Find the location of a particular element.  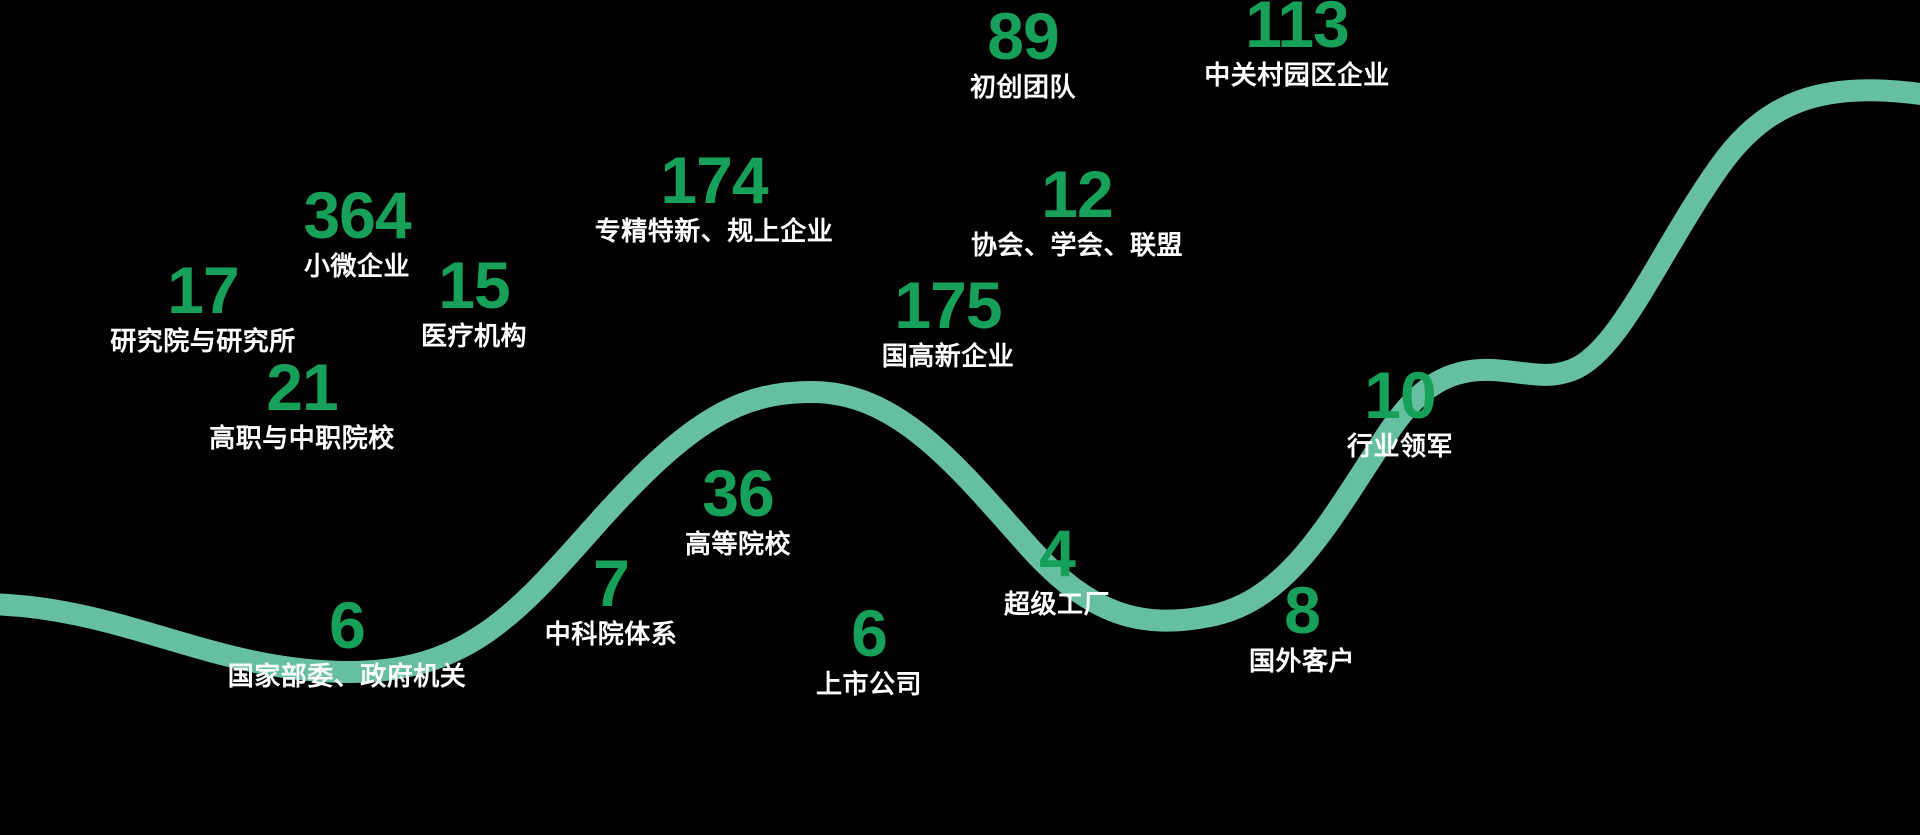

stat-label-government-ministries: 国家部委、政府机关 is located at coordinates (347, 675).